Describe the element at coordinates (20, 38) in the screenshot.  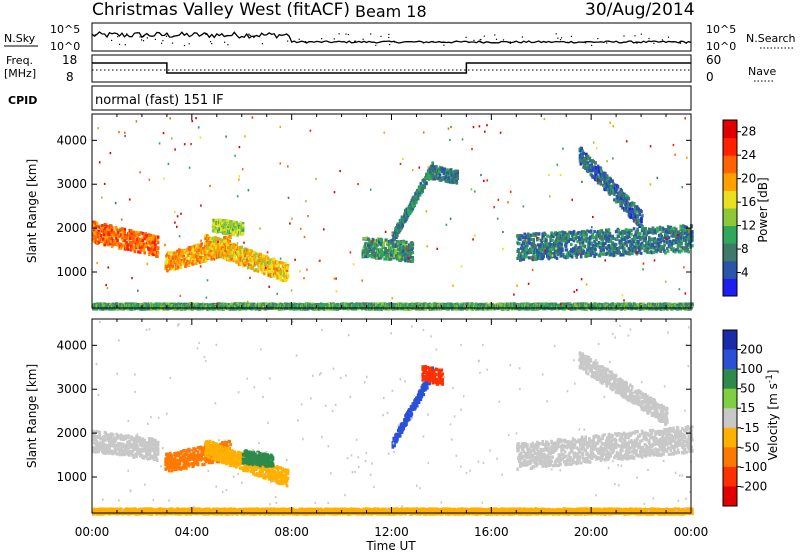
I see `nsky-label: N.Sky` at that location.